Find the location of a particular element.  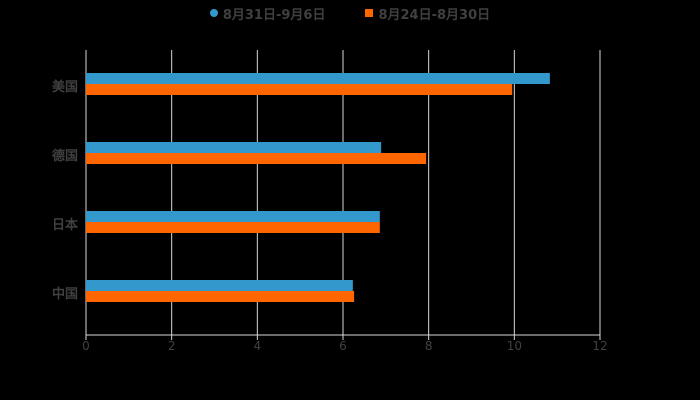

category-label: 中国 is located at coordinates (64, 294).